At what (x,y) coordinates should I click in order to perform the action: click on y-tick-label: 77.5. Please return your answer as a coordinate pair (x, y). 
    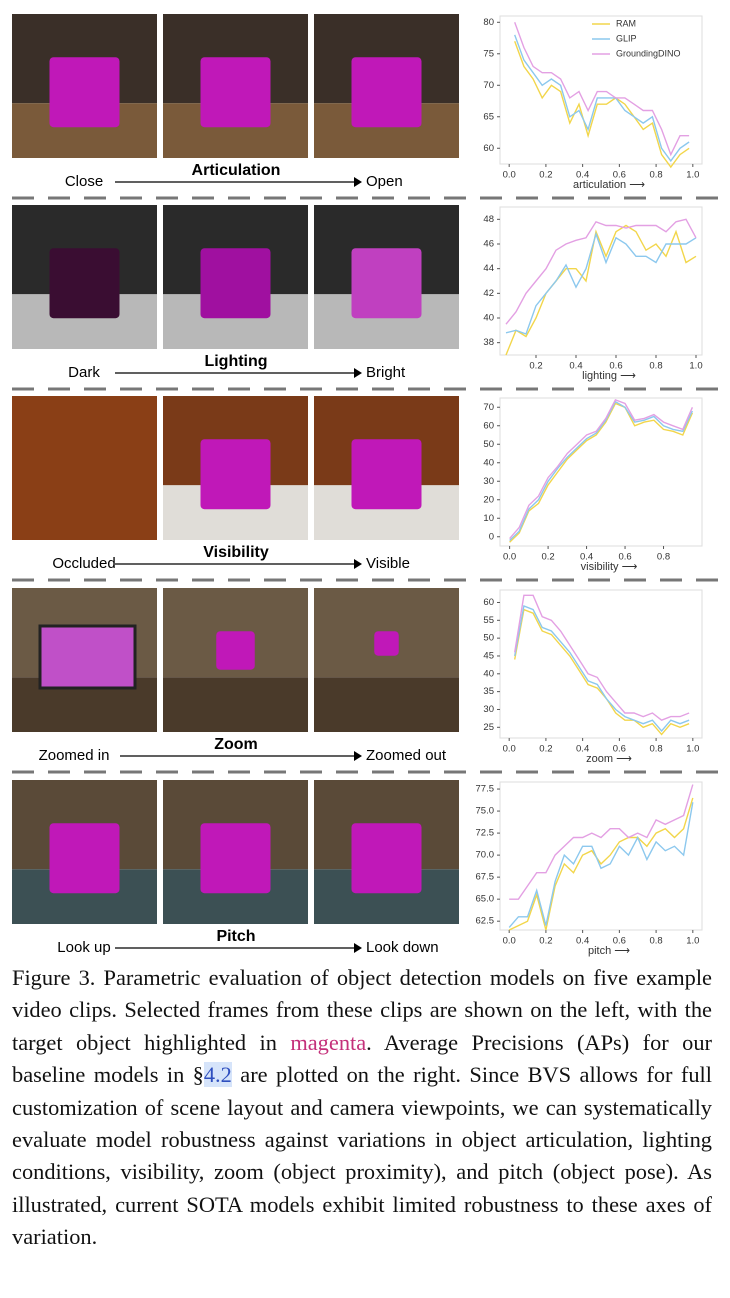
    Looking at the image, I should click on (485, 789).